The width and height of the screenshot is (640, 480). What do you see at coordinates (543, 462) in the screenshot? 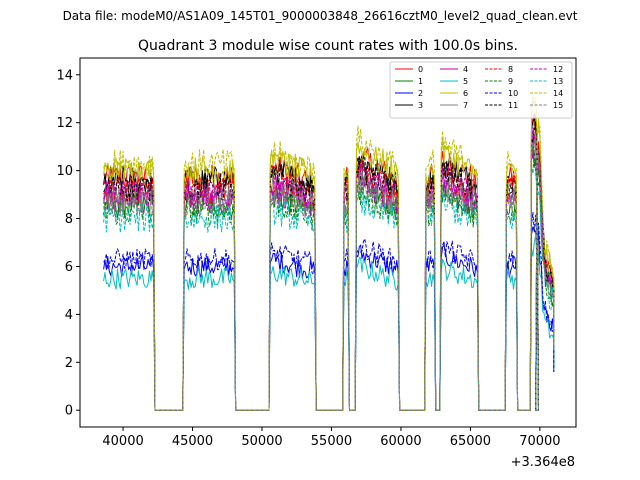
I see `x-offset-label: +3.364e8` at bounding box center [543, 462].